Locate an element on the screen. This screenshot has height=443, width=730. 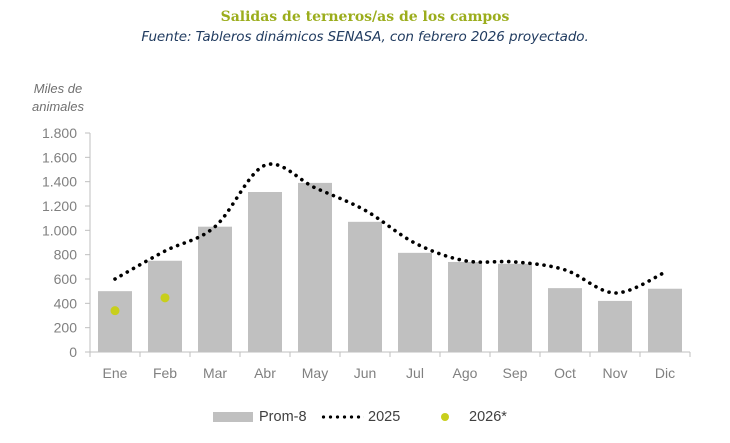
x-tick-label: Abr is located at coordinates (265, 373).